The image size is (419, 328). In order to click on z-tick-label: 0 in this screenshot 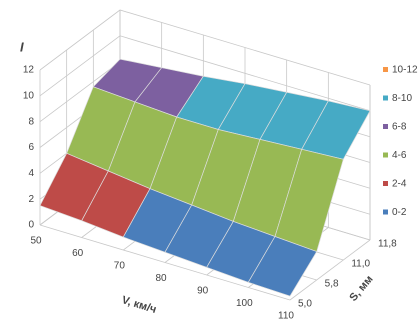, I will do `click(31, 225)`.